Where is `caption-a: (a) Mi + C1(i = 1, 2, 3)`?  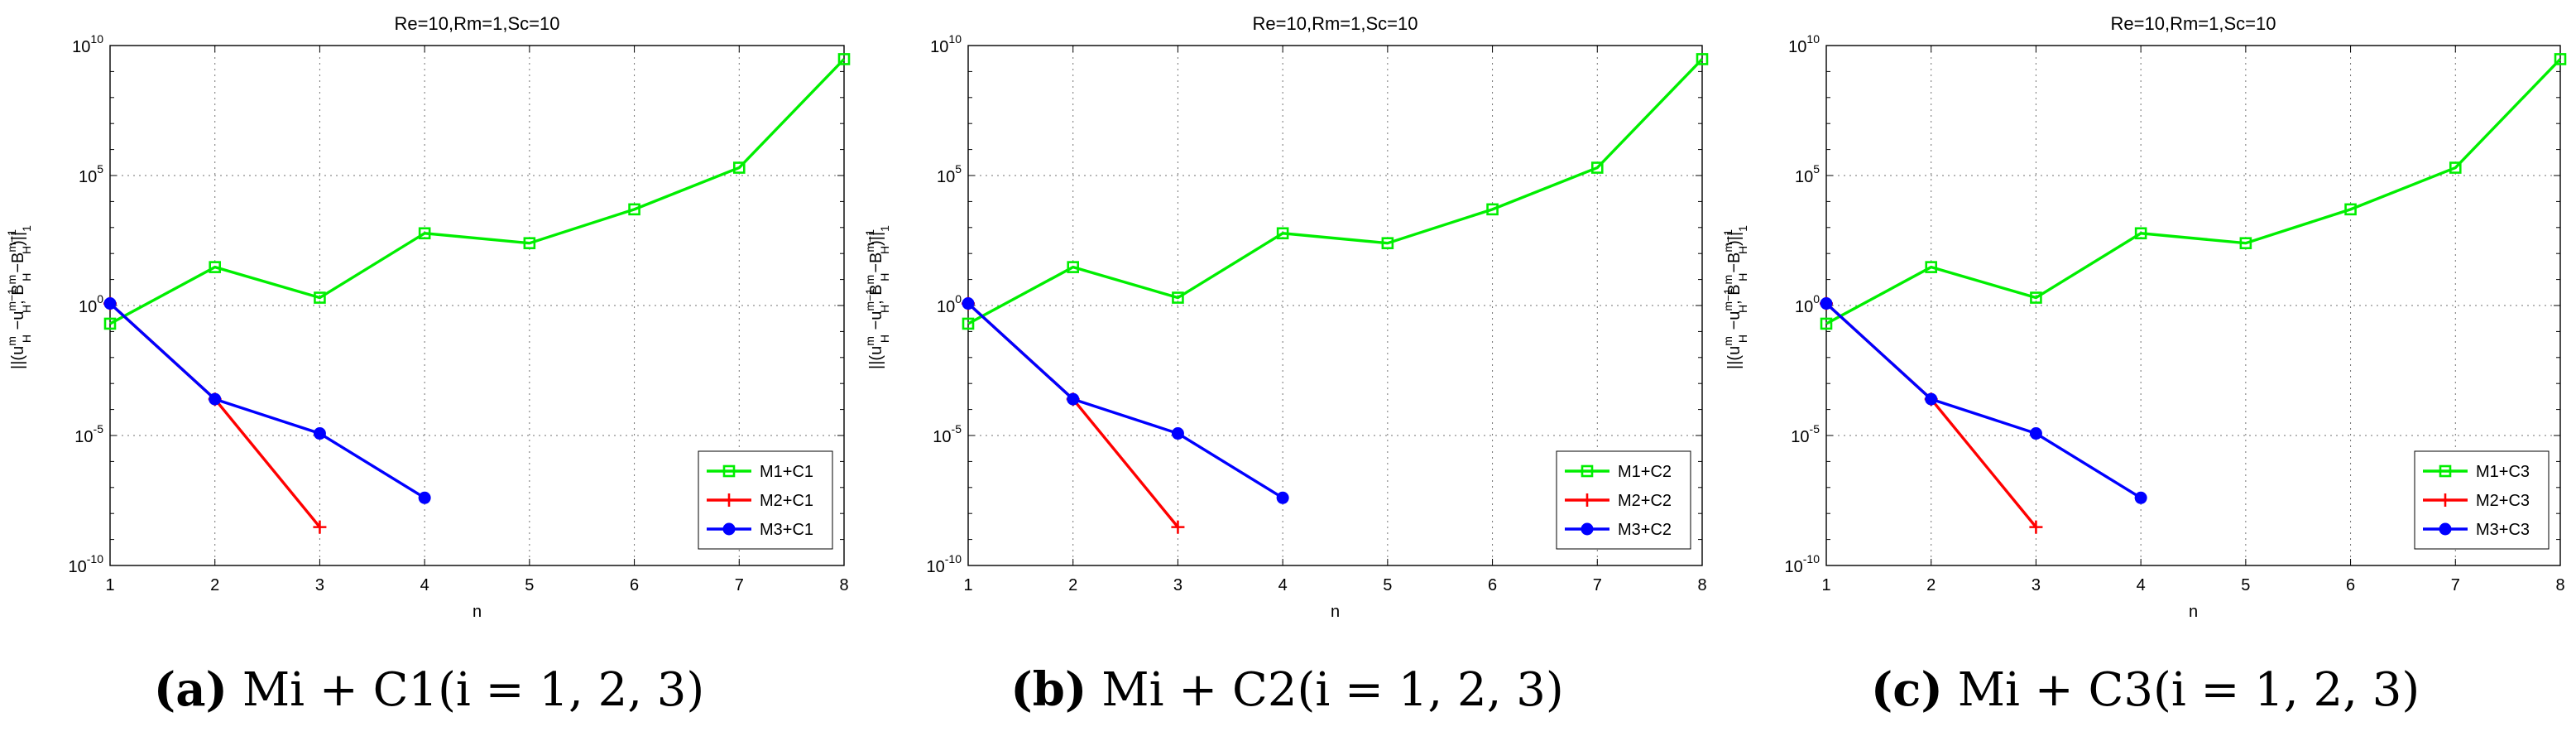 caption-a: (a) Mi + C1(i = 1, 2, 3) is located at coordinates (429, 689).